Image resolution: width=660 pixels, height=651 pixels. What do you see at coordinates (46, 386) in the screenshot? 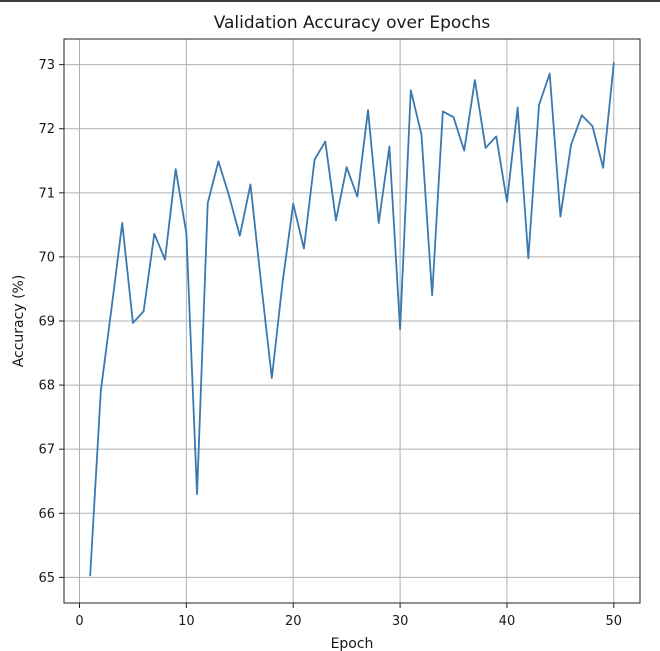
I see `y-tick-label: 68` at bounding box center [46, 386].